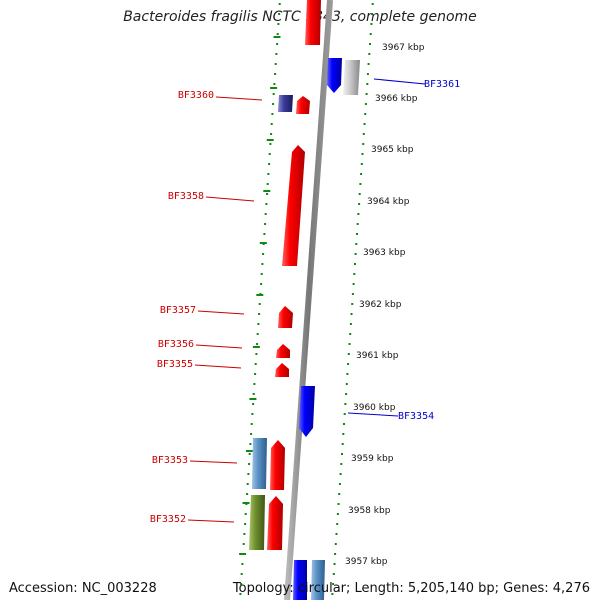 This screenshot has height=600, width=600. What do you see at coordinates (283, 351) in the screenshot?
I see `gene-bf3356` at bounding box center [283, 351].